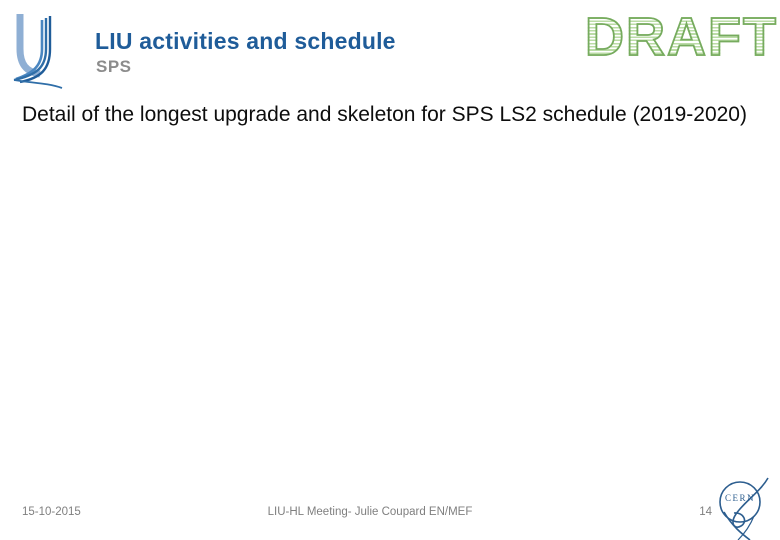 Image resolution: width=780 pixels, height=540 pixels. What do you see at coordinates (51, 512) in the screenshot?
I see `footer-date: 15-10-2015` at bounding box center [51, 512].